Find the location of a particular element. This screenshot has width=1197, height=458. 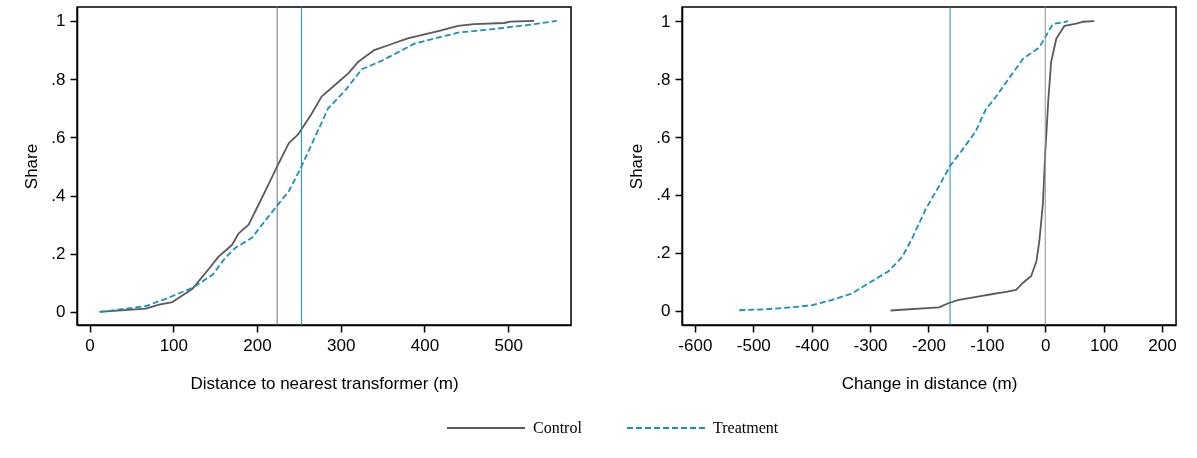

x-tick-label: 300 is located at coordinates (341, 345).